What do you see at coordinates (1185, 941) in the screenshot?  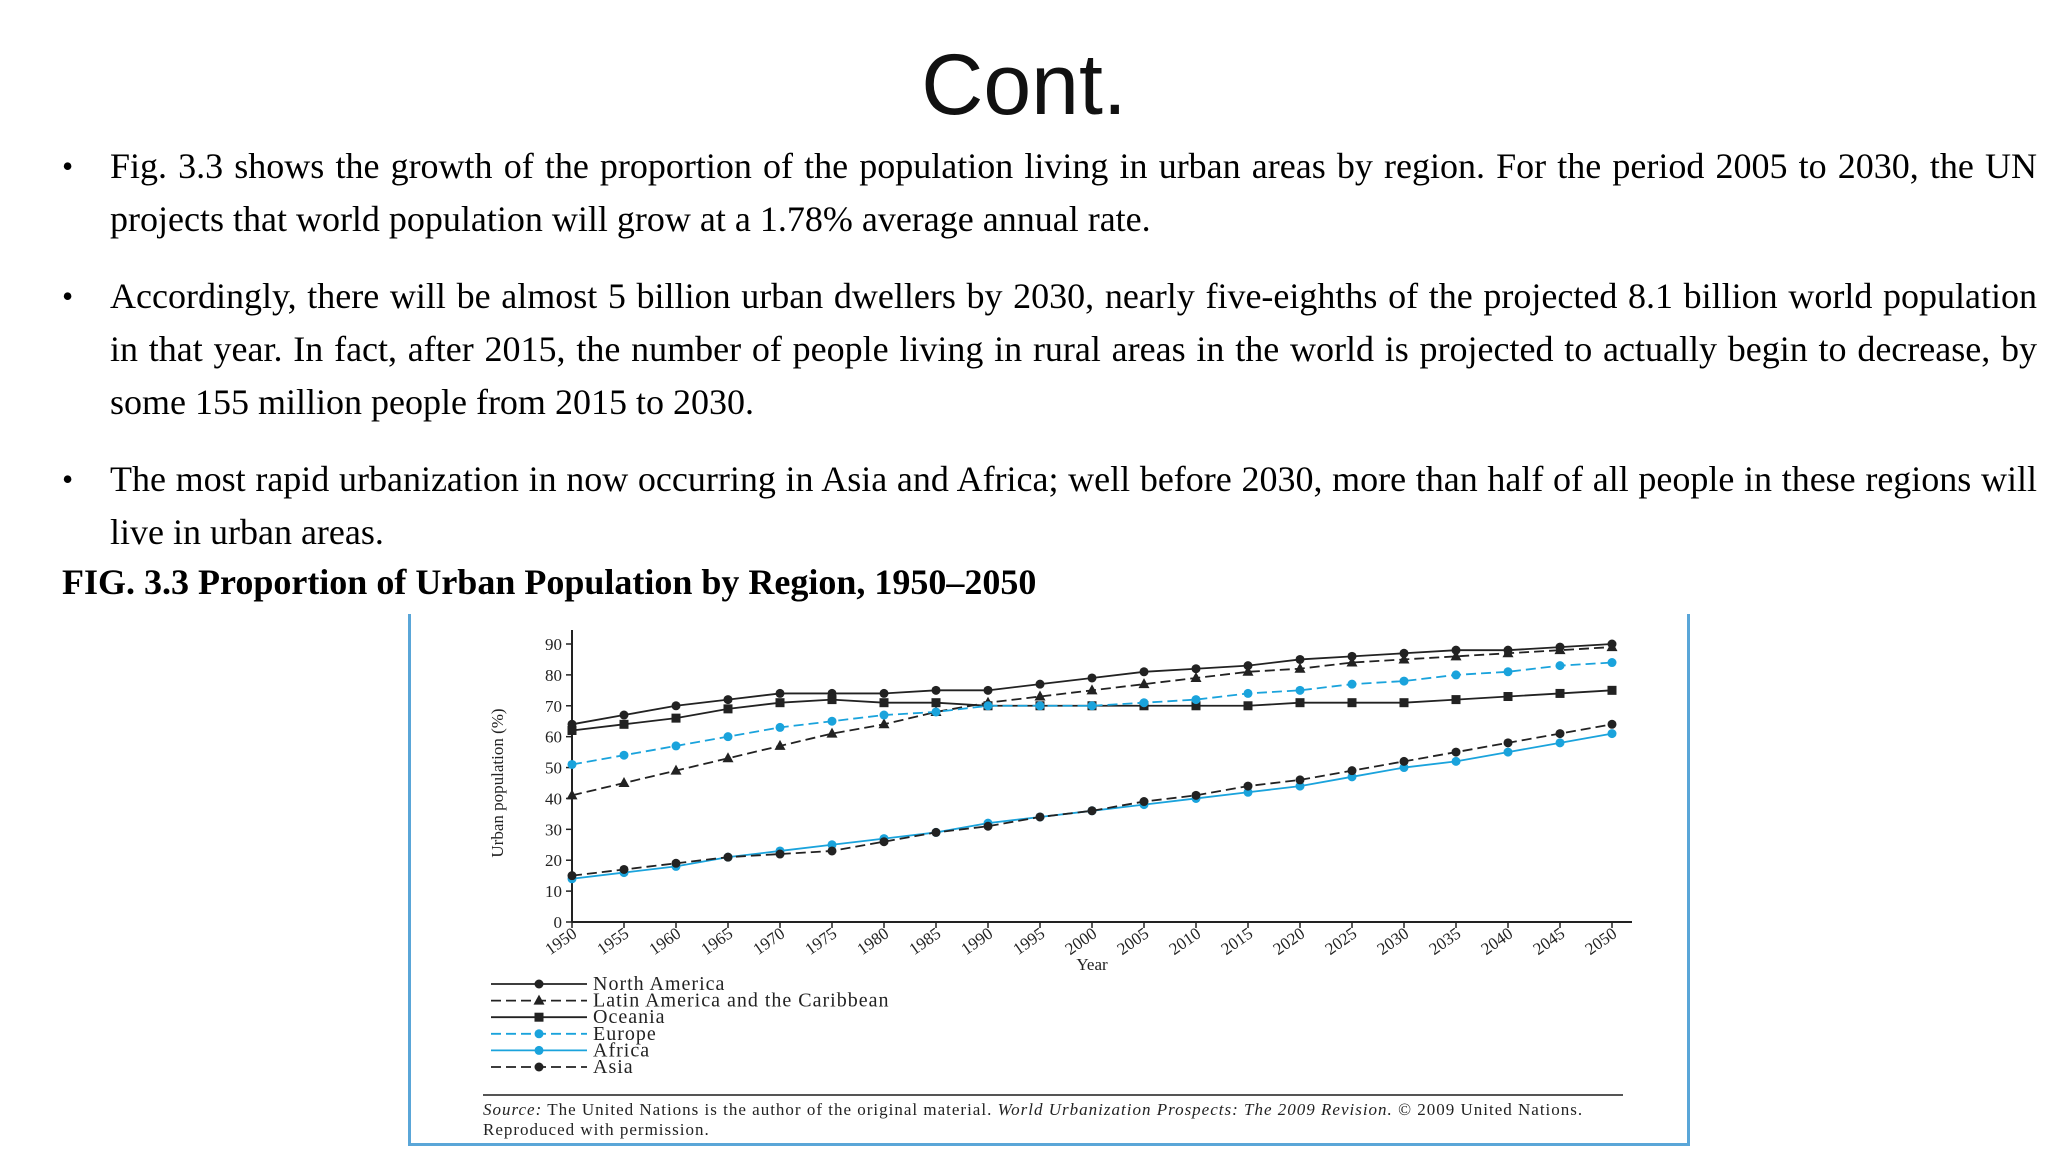 I see `x-tick-label: 2010` at bounding box center [1185, 941].